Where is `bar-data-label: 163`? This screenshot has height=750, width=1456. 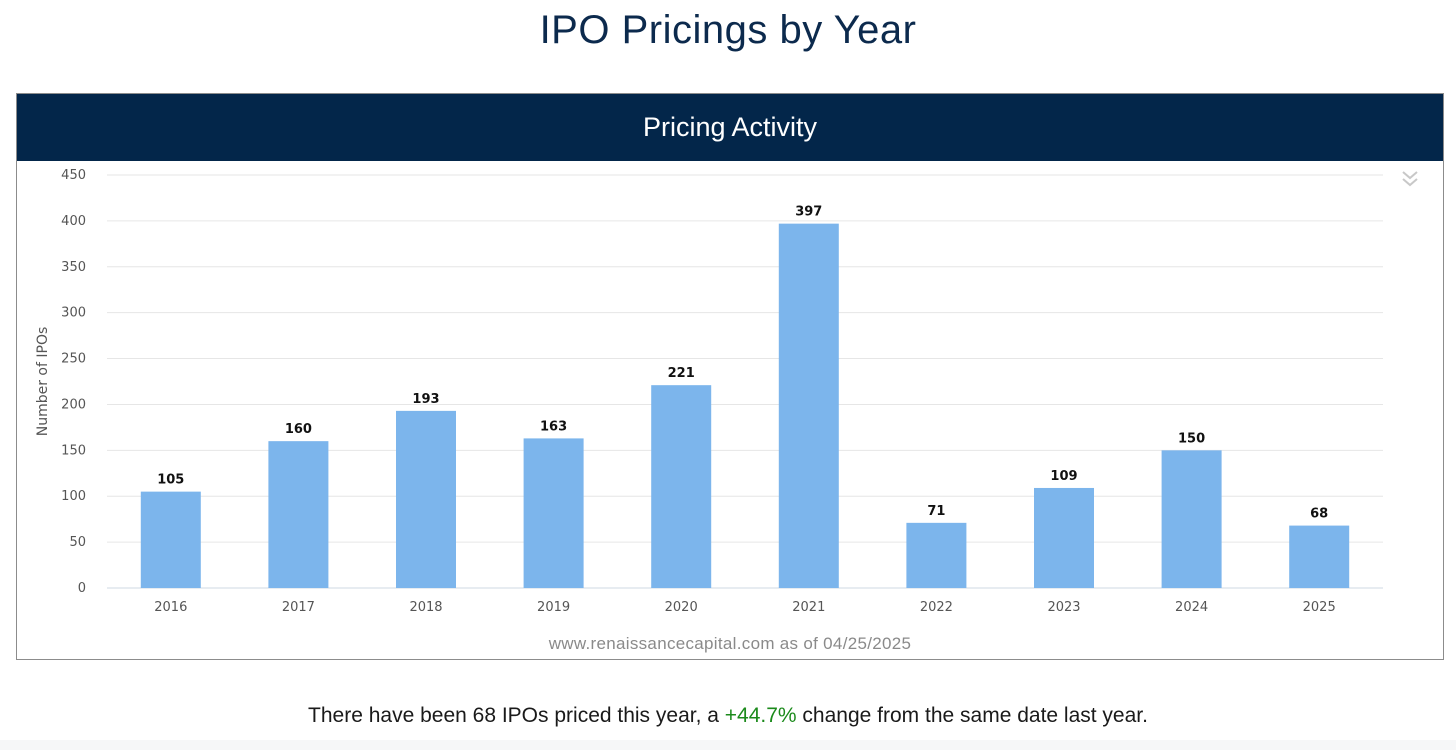 bar-data-label: 163 is located at coordinates (553, 426).